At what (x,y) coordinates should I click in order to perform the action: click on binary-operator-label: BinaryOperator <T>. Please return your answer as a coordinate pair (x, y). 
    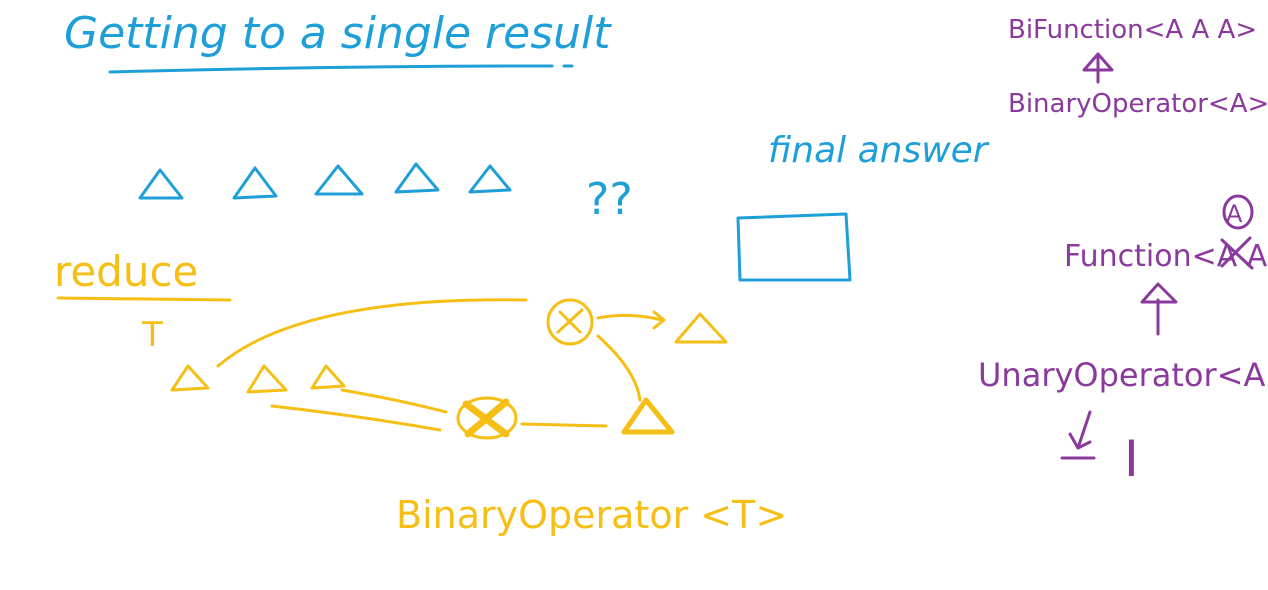
    Looking at the image, I should click on (591, 515).